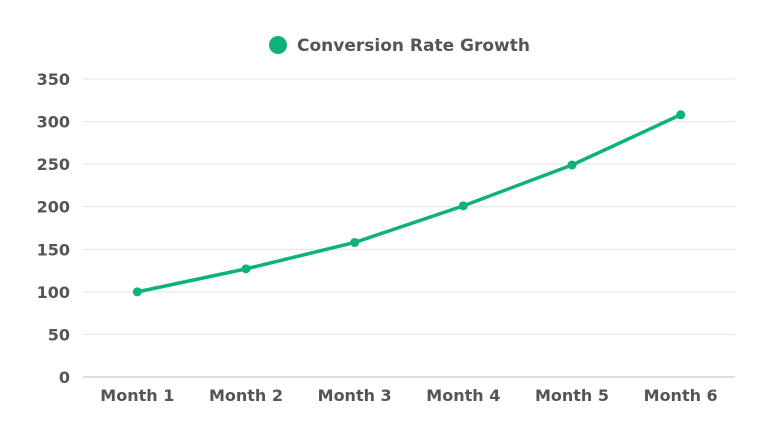  Describe the element at coordinates (278, 45) in the screenshot. I see `legend-marker` at that location.